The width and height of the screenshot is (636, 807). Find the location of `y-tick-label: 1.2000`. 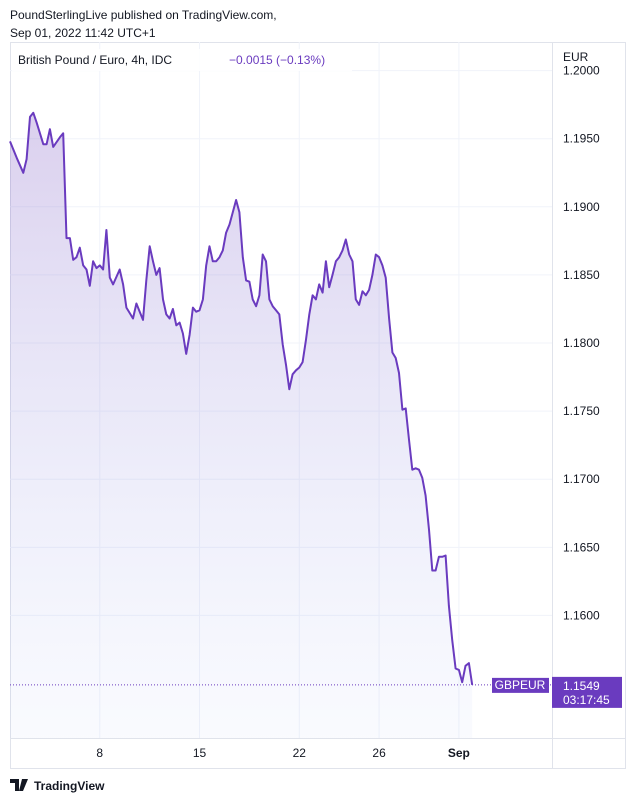

y-tick-label: 1.2000 is located at coordinates (581, 71).